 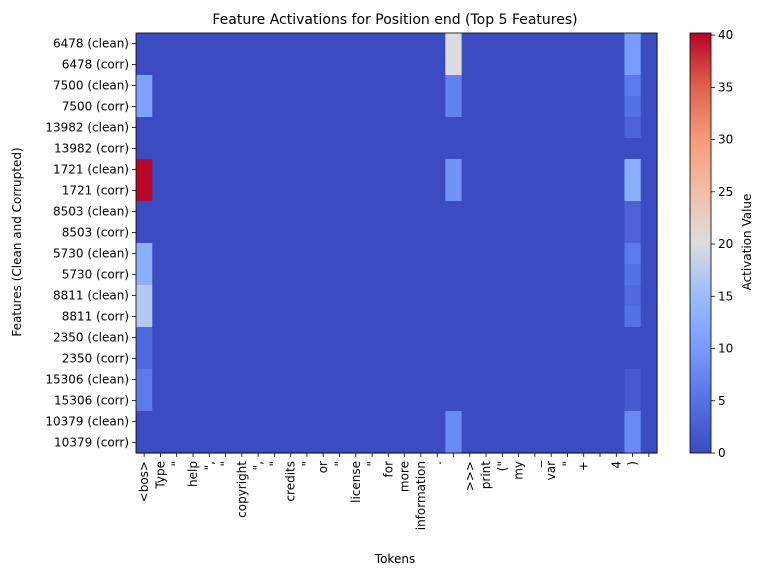 I want to click on y-tick-label: 1721 (corr), so click(x=95, y=191).